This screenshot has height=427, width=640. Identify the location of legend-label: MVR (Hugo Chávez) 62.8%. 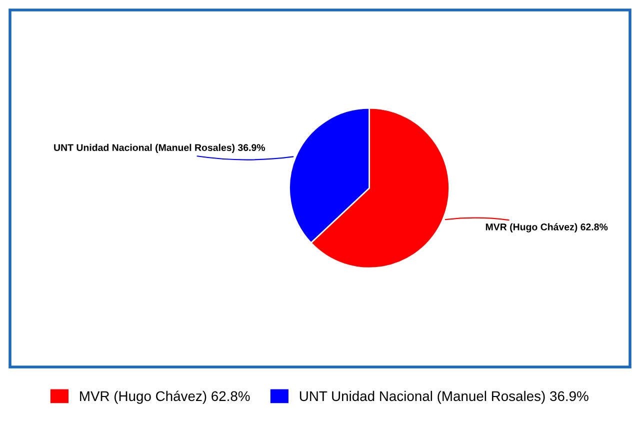
(165, 397).